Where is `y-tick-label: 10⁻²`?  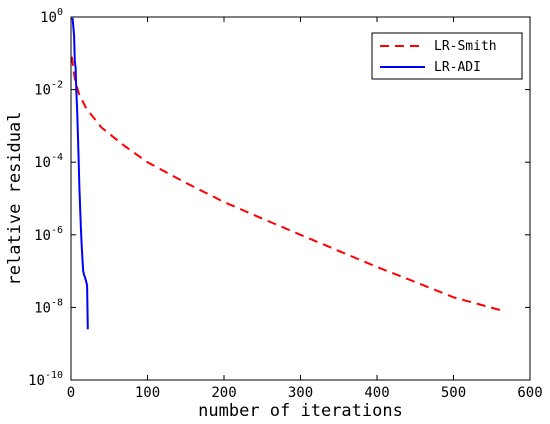 y-tick-label: 10⁻² is located at coordinates (48, 89).